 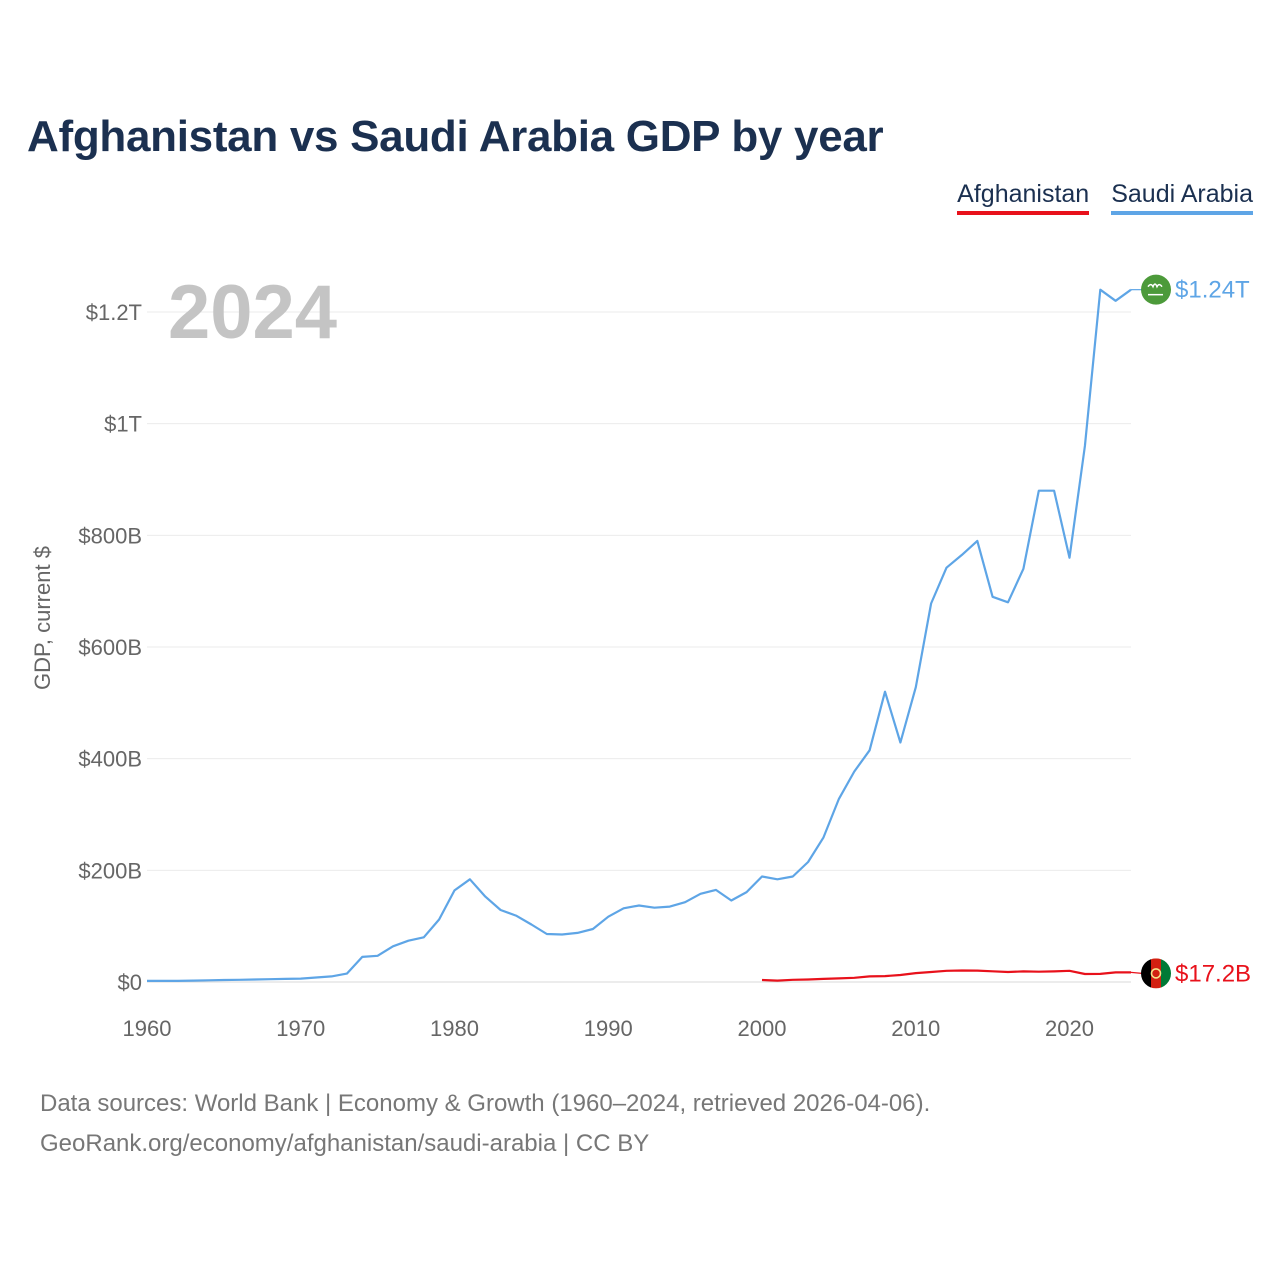 What do you see at coordinates (252, 312) in the screenshot?
I see `year-label: 2024` at bounding box center [252, 312].